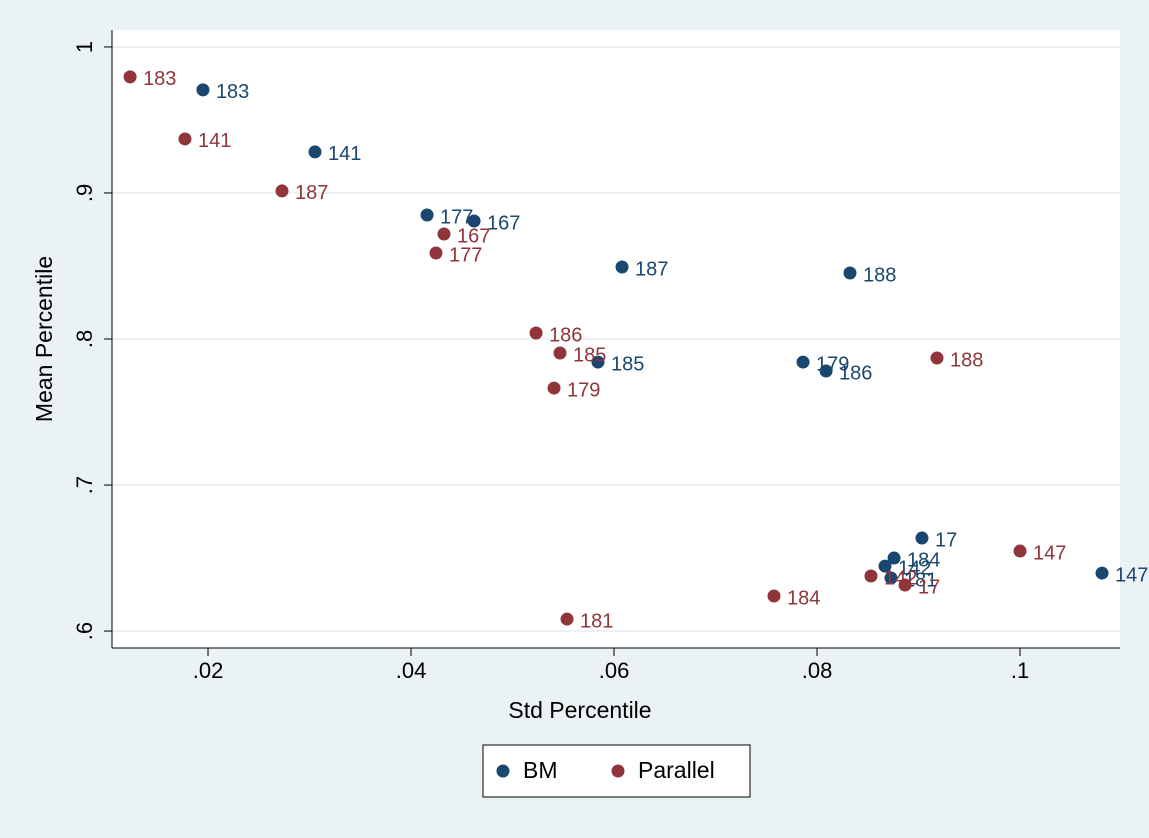  What do you see at coordinates (614, 670) in the screenshot?
I see `x-tick-label: .06` at bounding box center [614, 670].